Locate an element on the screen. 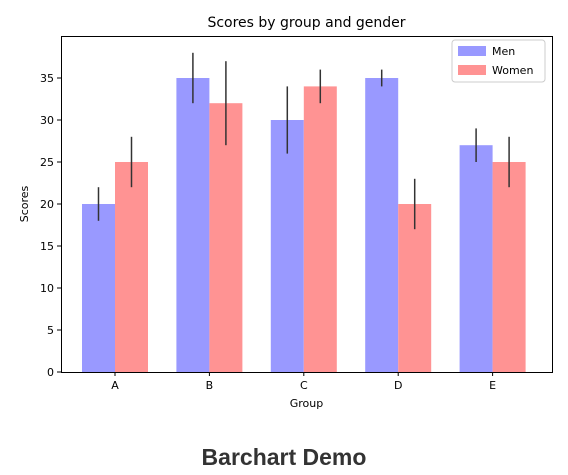  chart-caption: Barchart Demo is located at coordinates (284, 457).